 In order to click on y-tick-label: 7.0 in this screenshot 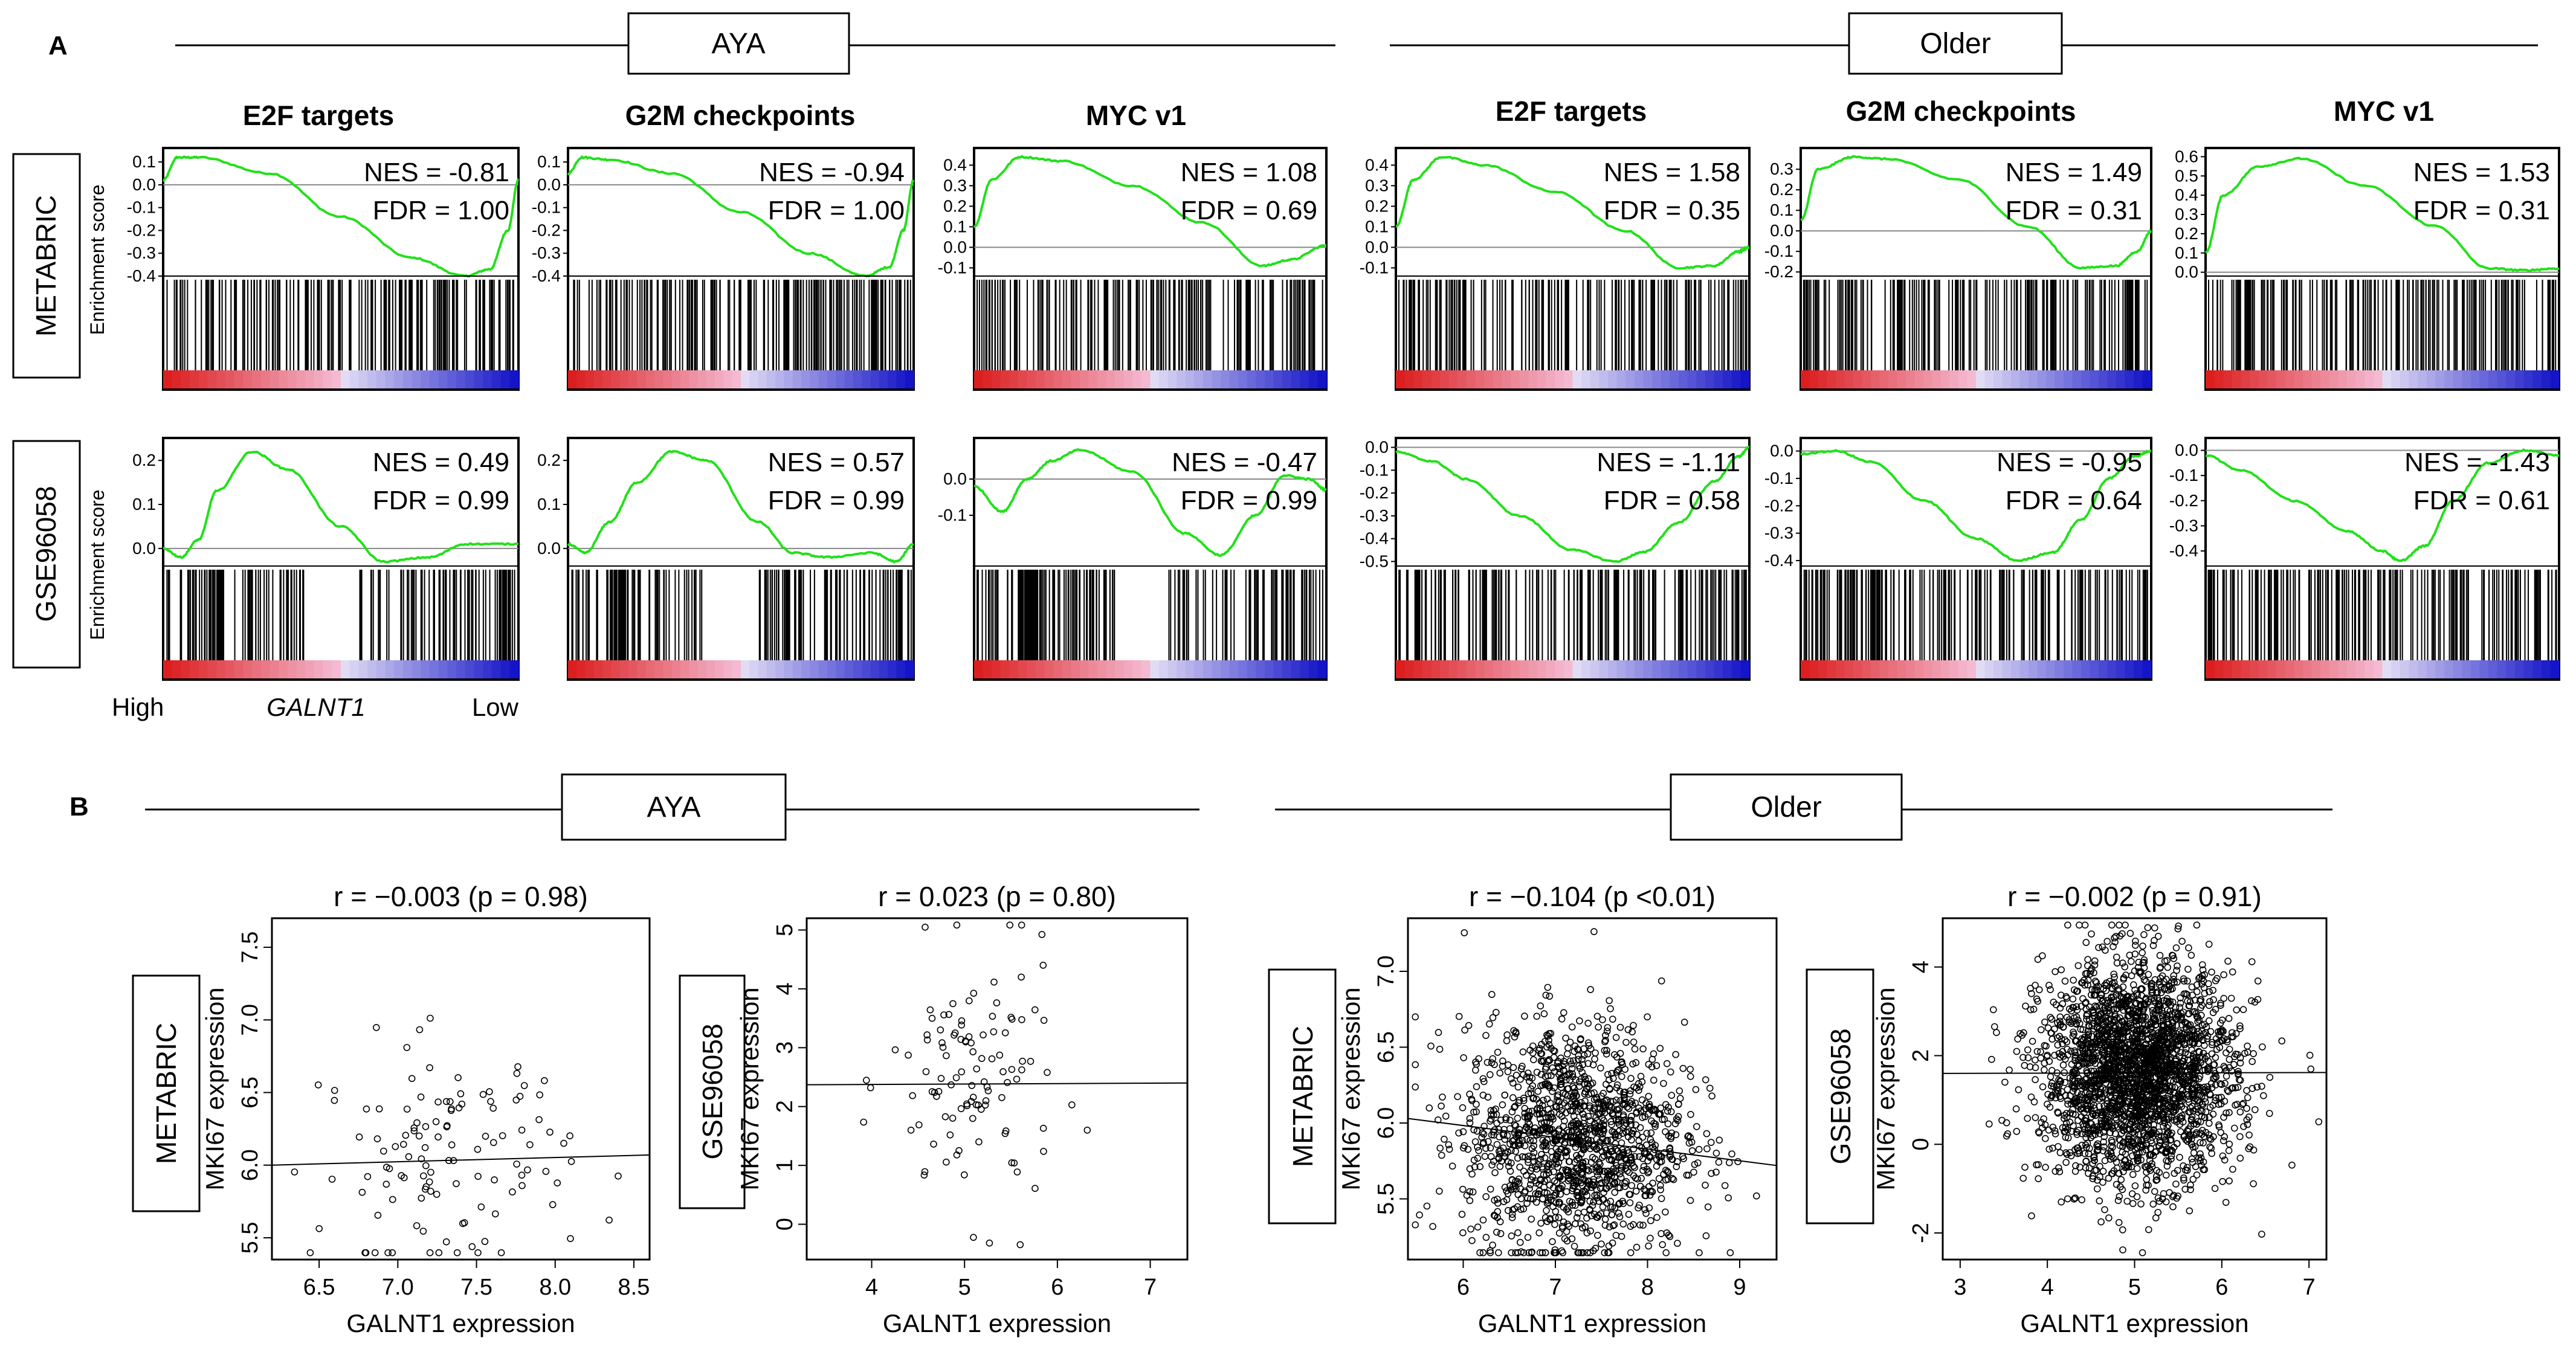, I will do `click(250, 1020)`.